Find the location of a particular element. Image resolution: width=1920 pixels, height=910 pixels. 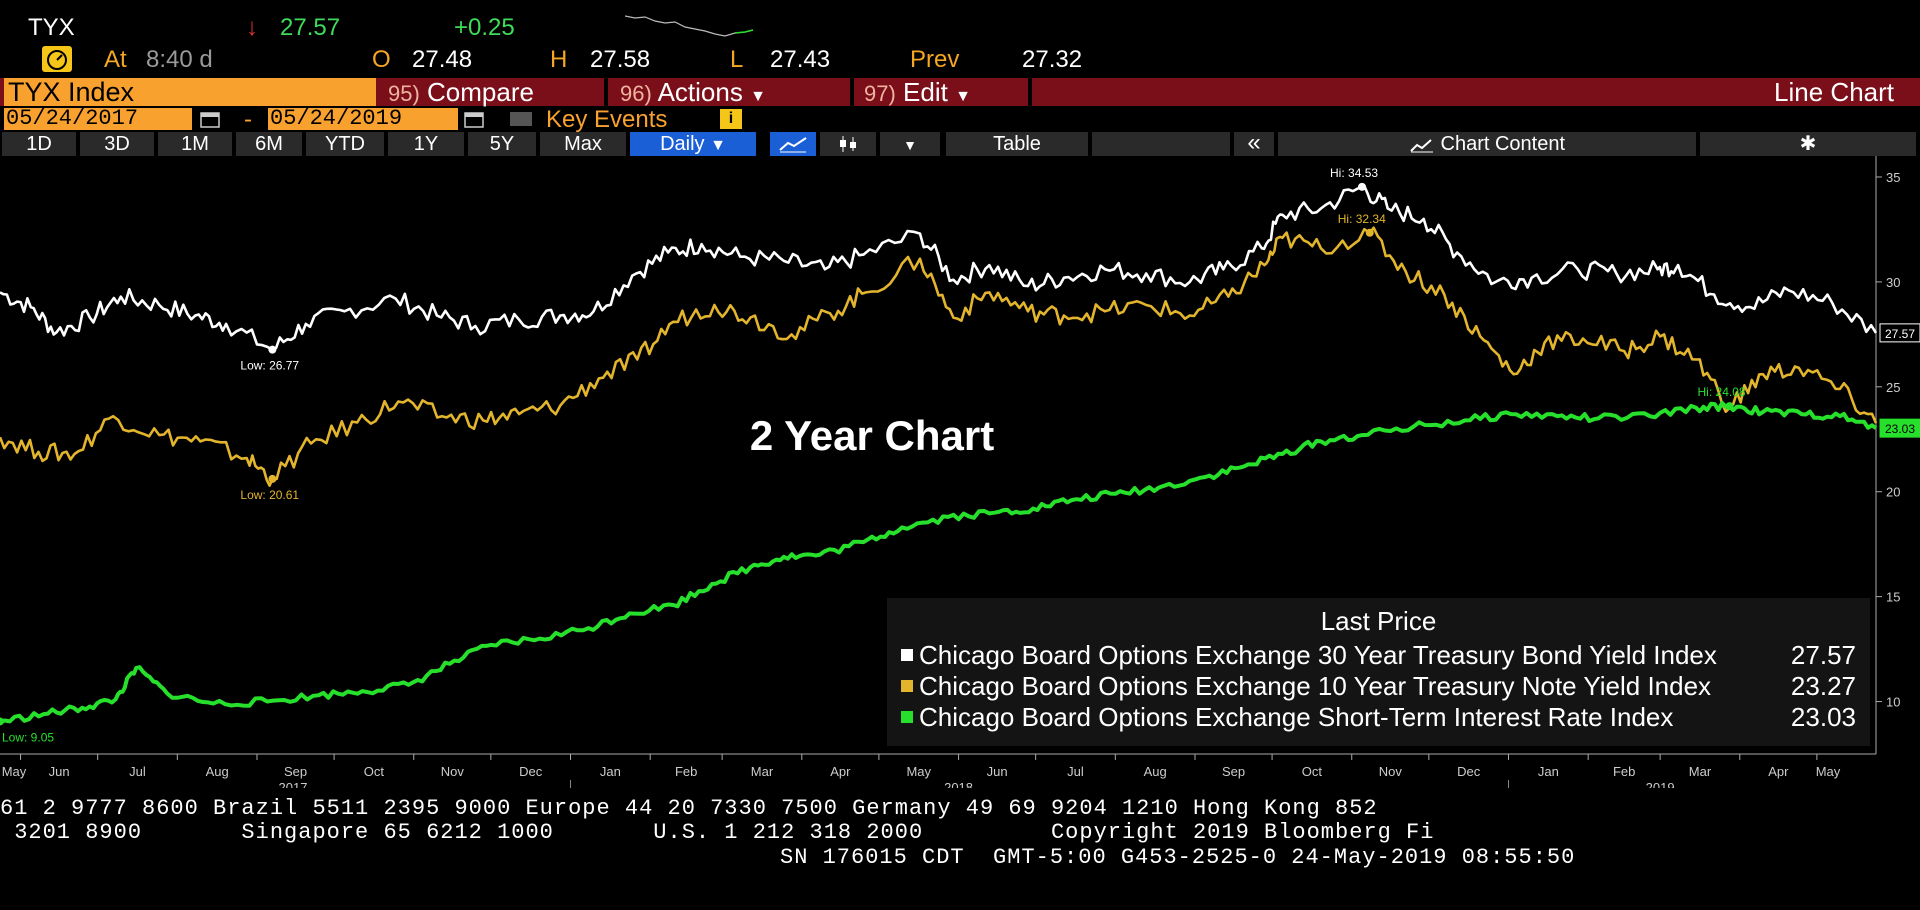

info-icon: i is located at coordinates (731, 119).